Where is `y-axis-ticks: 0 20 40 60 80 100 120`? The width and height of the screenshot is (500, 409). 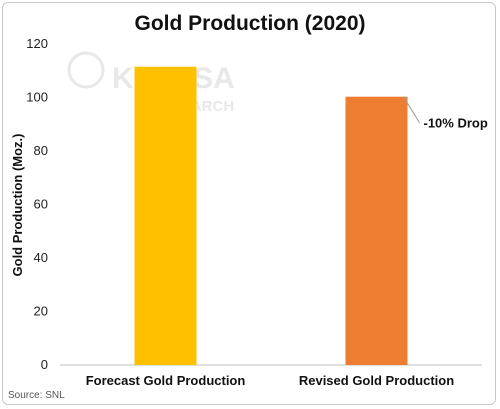
y-axis-ticks: 0 20 40 60 80 100 120 is located at coordinates (37, 204).